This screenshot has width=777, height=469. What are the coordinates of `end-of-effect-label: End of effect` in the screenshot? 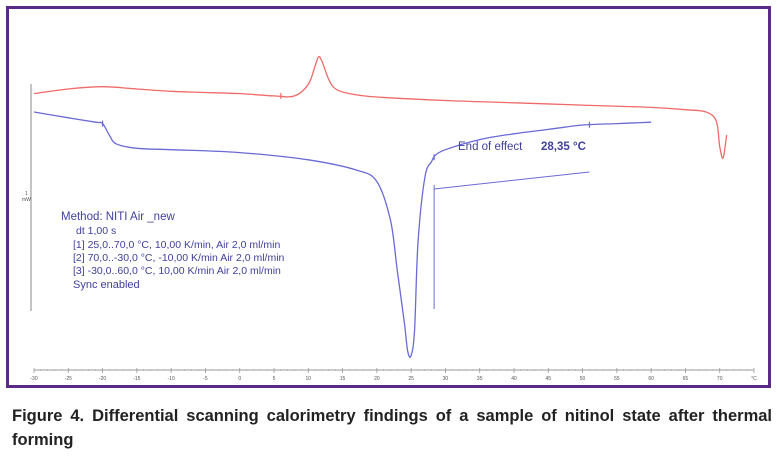 It's located at (490, 147).